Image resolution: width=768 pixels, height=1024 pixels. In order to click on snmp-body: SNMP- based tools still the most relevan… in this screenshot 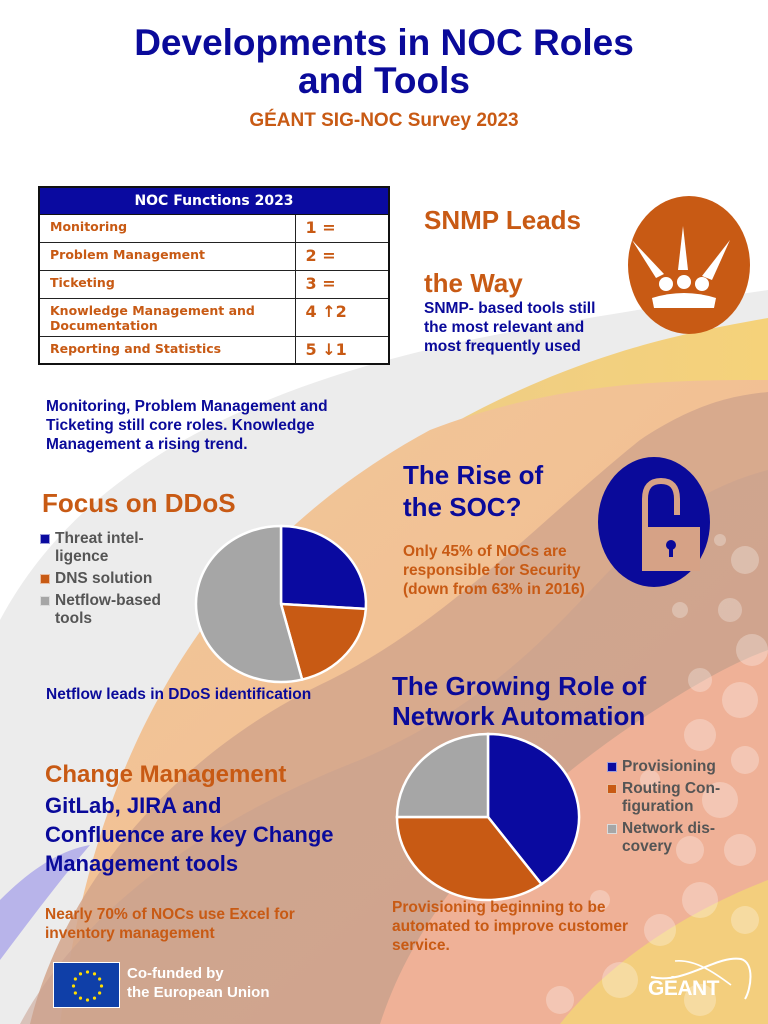, I will do `click(510, 327)`.